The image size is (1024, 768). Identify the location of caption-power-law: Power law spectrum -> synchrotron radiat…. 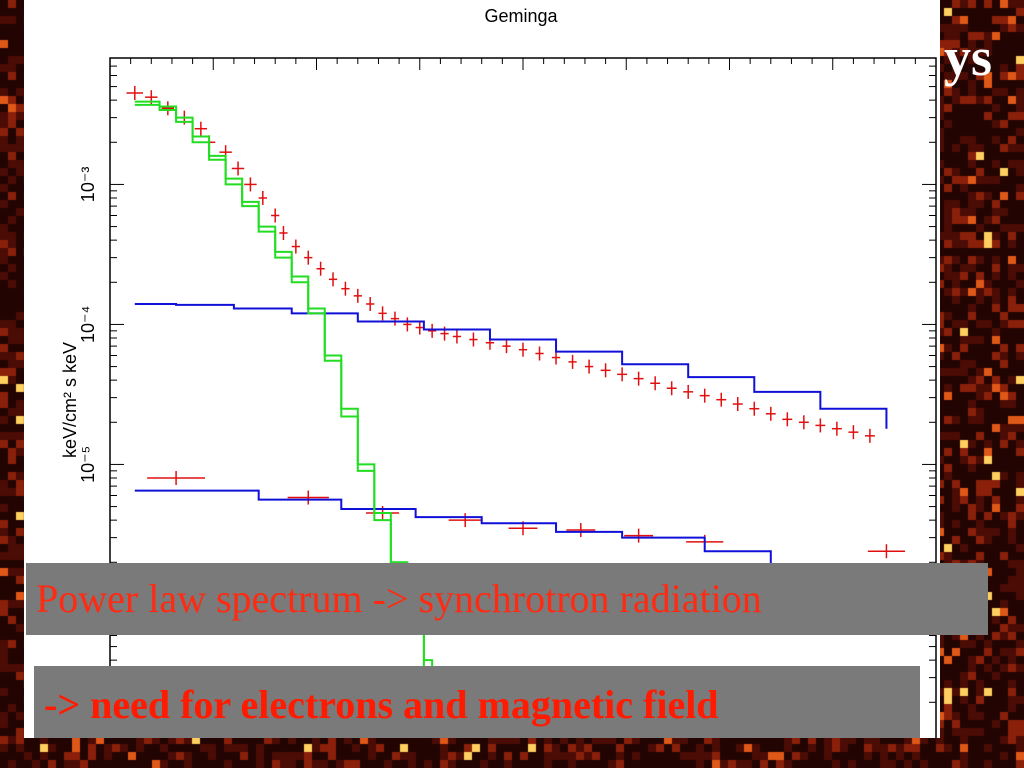
(507, 599).